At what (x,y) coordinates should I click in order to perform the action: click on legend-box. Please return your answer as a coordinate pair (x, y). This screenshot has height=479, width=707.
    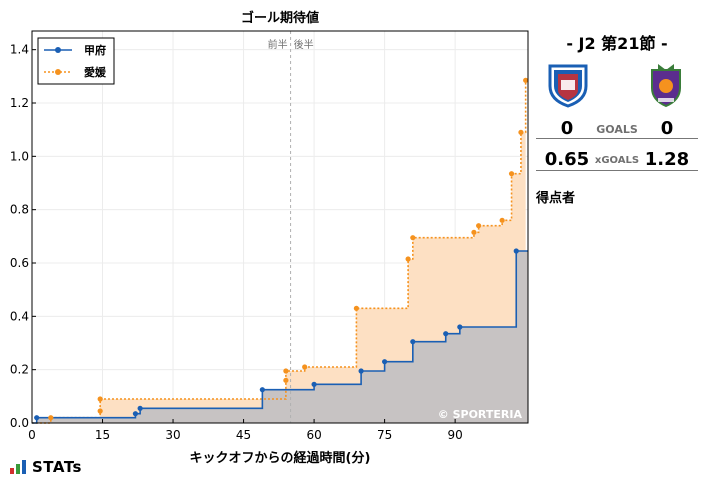
    Looking at the image, I should click on (76, 61).